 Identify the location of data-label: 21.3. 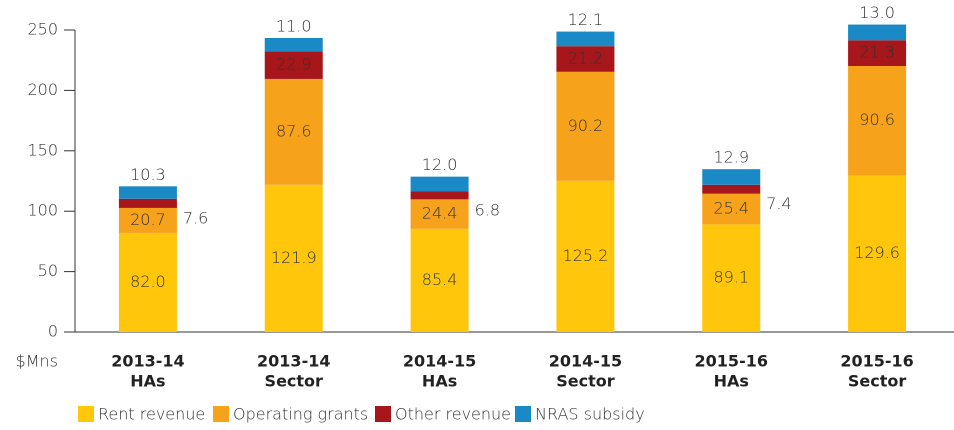
(877, 52).